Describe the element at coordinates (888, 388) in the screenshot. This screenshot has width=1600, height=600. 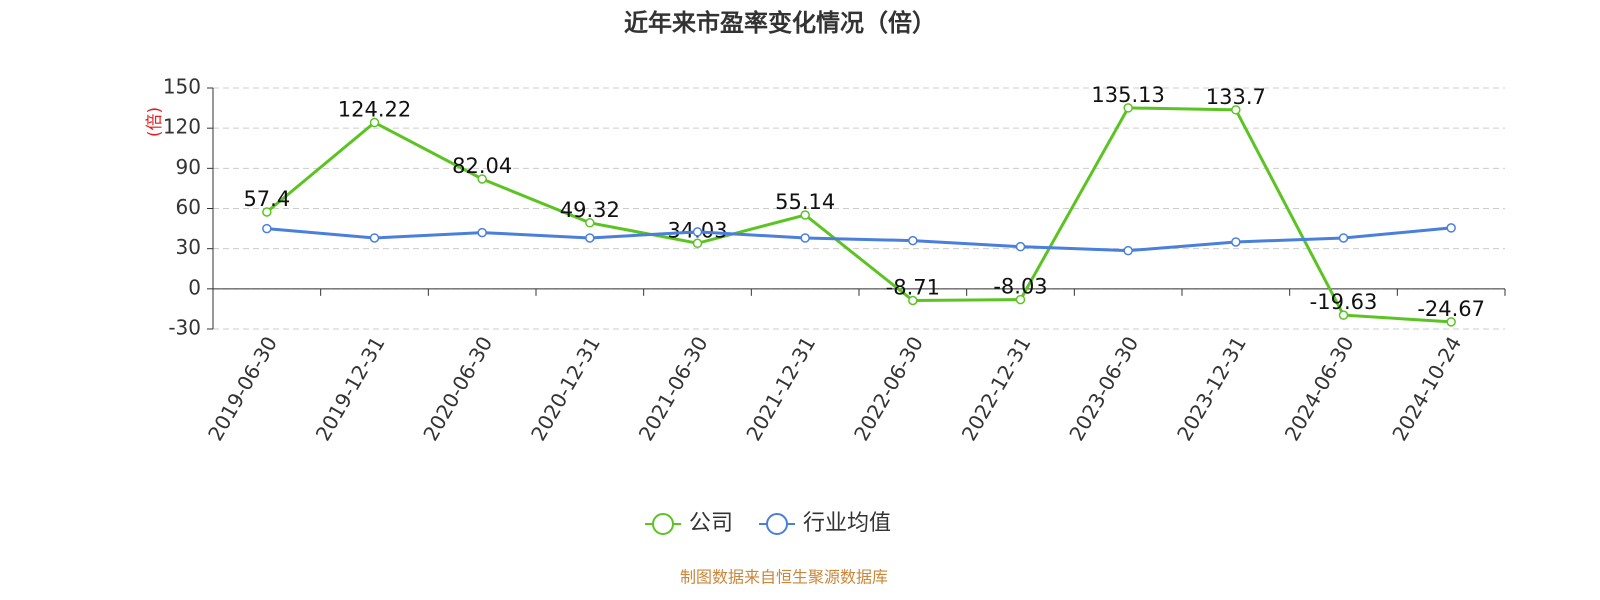
I see `x-tick-label: 2022-06-30` at that location.